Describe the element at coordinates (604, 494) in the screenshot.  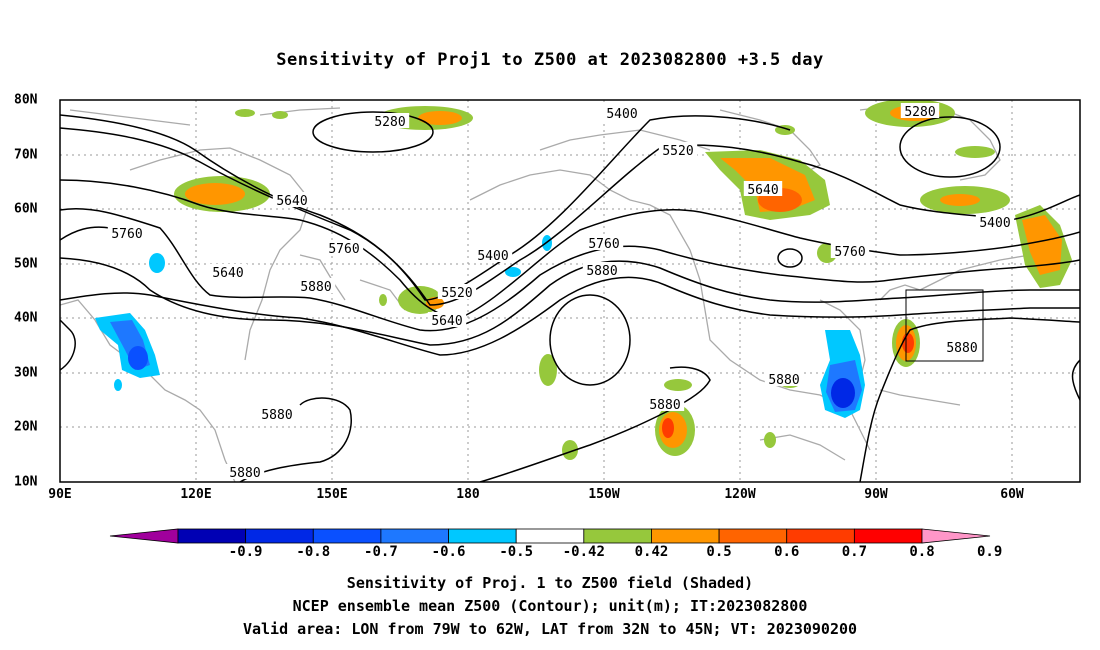
I see `lon-tick-label: 150W` at that location.